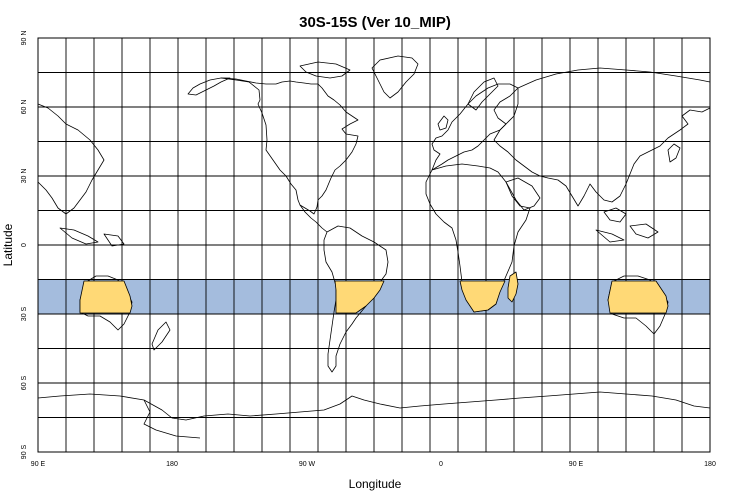 This screenshot has height=500, width=750. What do you see at coordinates (172, 419) in the screenshot?
I see `antarctica-ross-sea-outline` at bounding box center [172, 419].